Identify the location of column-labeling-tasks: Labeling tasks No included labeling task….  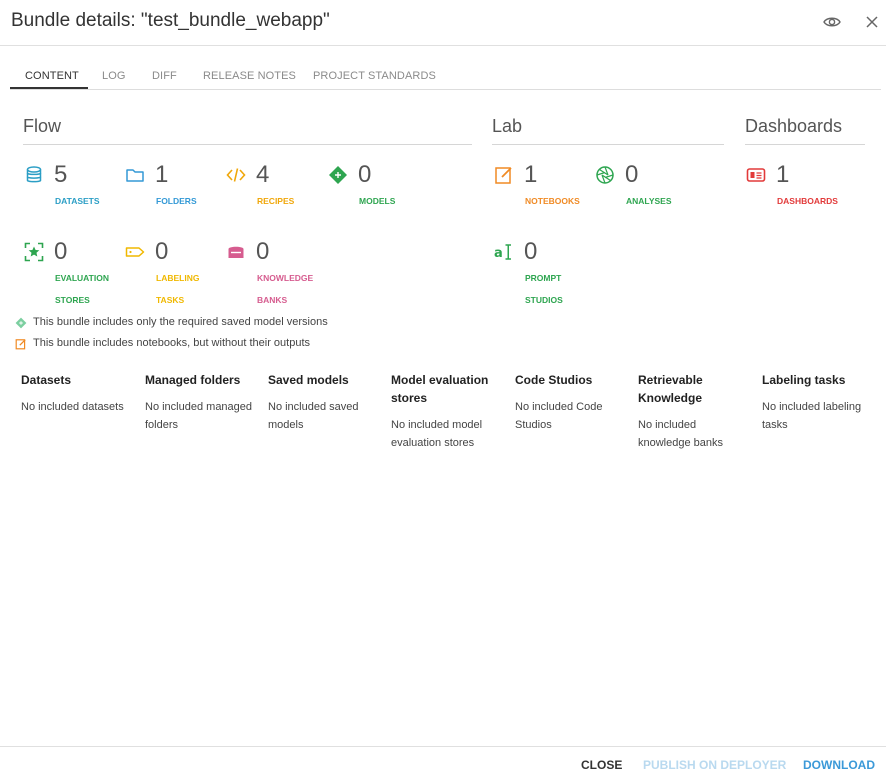
(818, 402).